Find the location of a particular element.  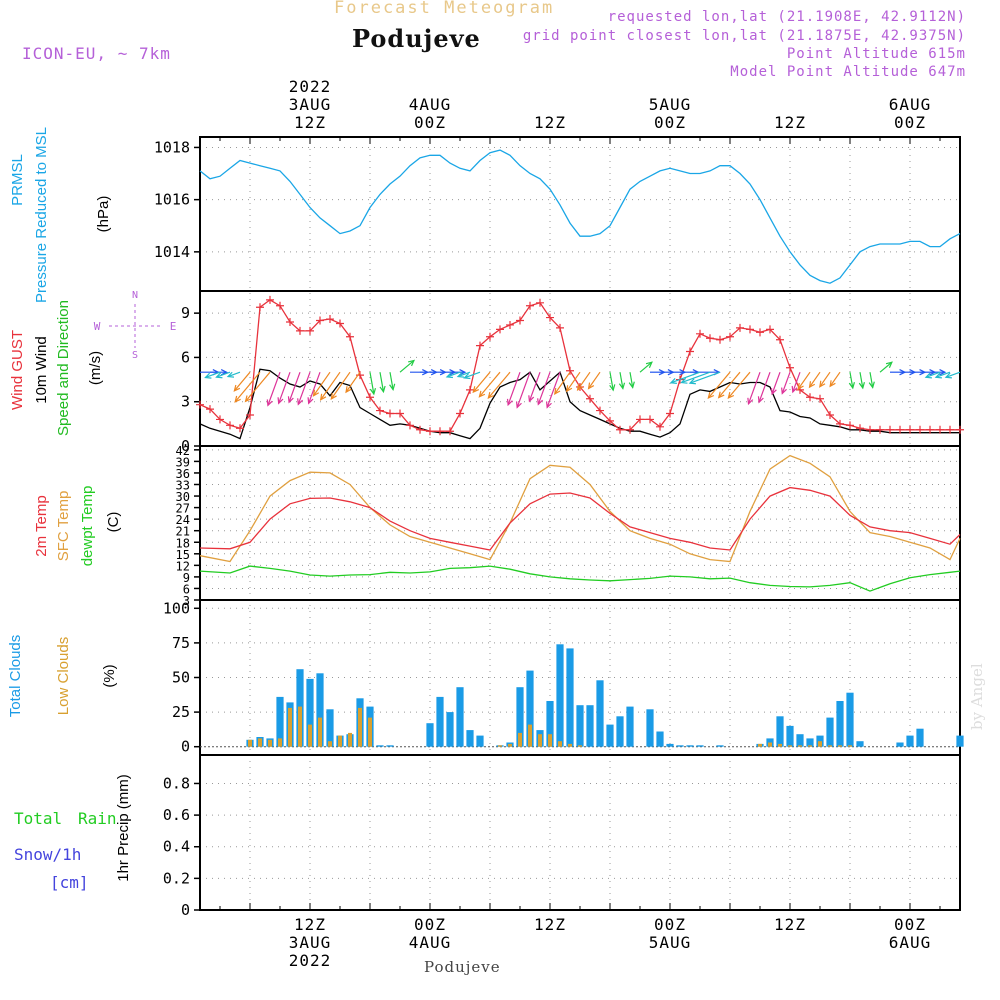

wind-10m-line is located at coordinates (579, 404).